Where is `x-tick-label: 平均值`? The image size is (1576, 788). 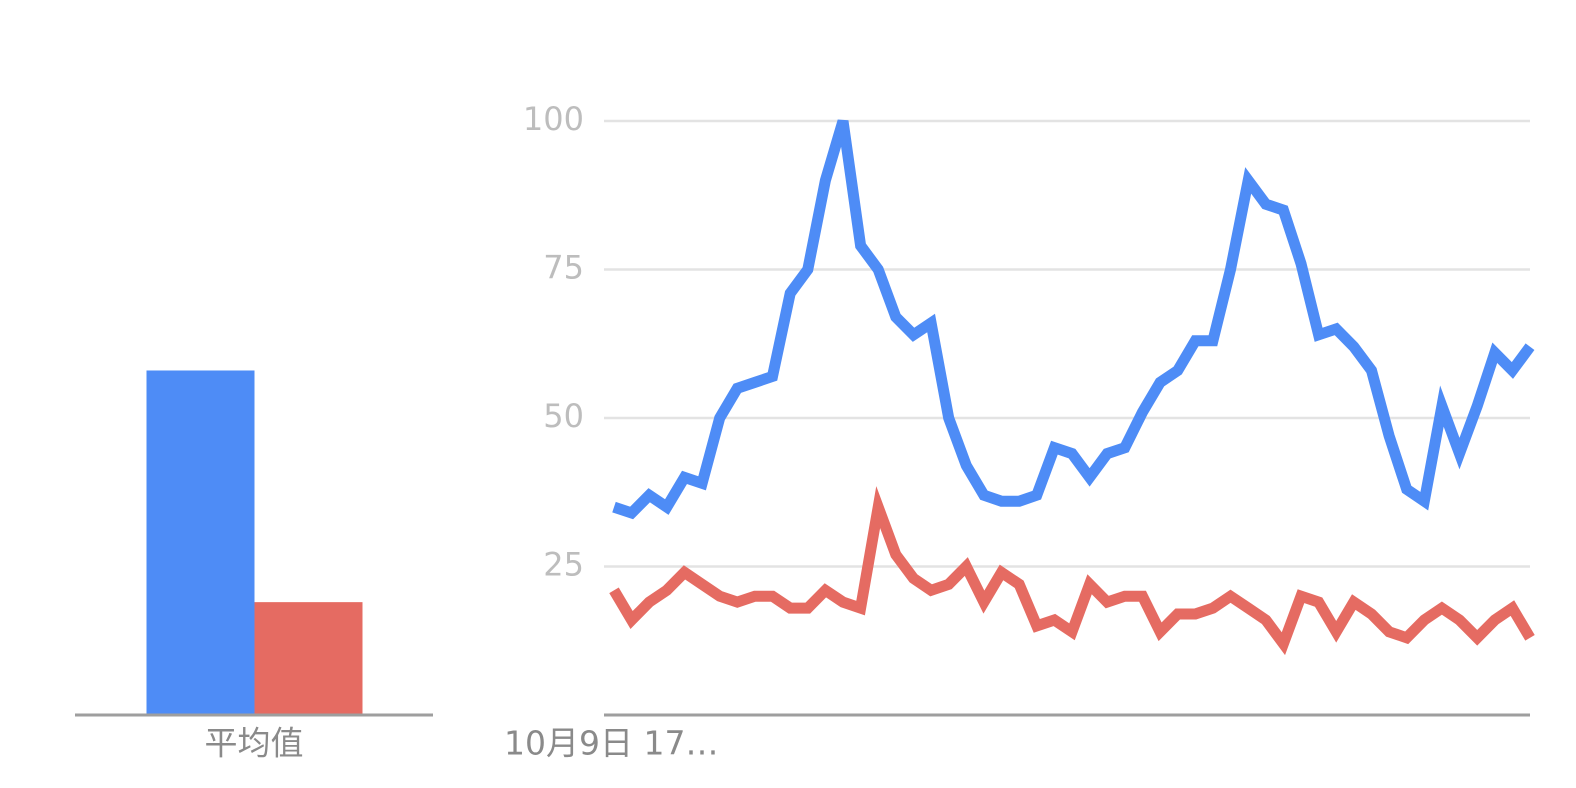 x-tick-label: 平均值 is located at coordinates (254, 743).